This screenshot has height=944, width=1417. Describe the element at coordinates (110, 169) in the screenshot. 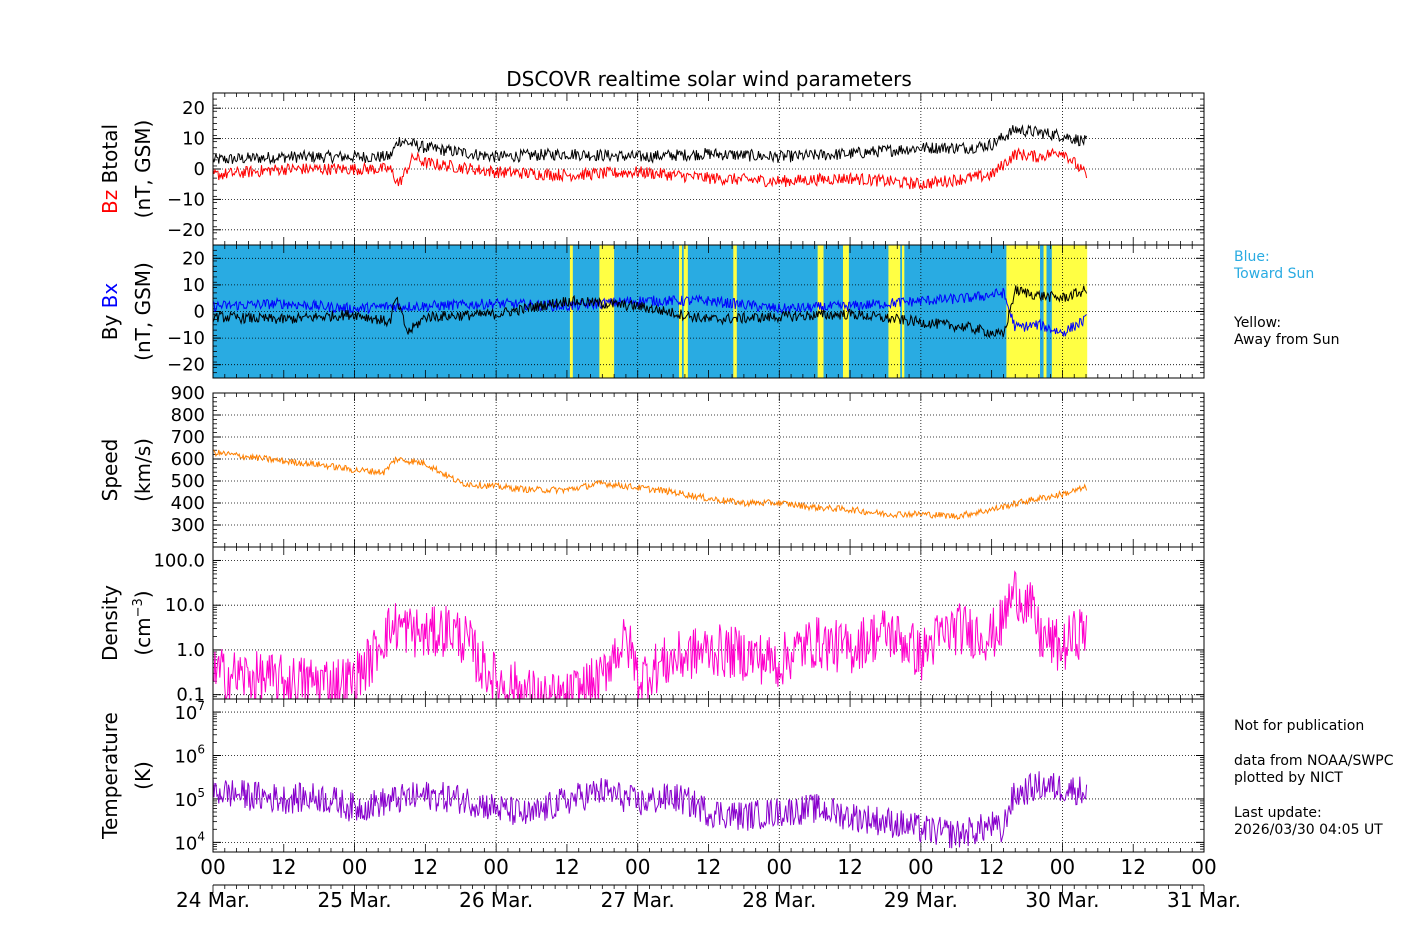

I see `y-axis-label: Bz Btotal` at that location.